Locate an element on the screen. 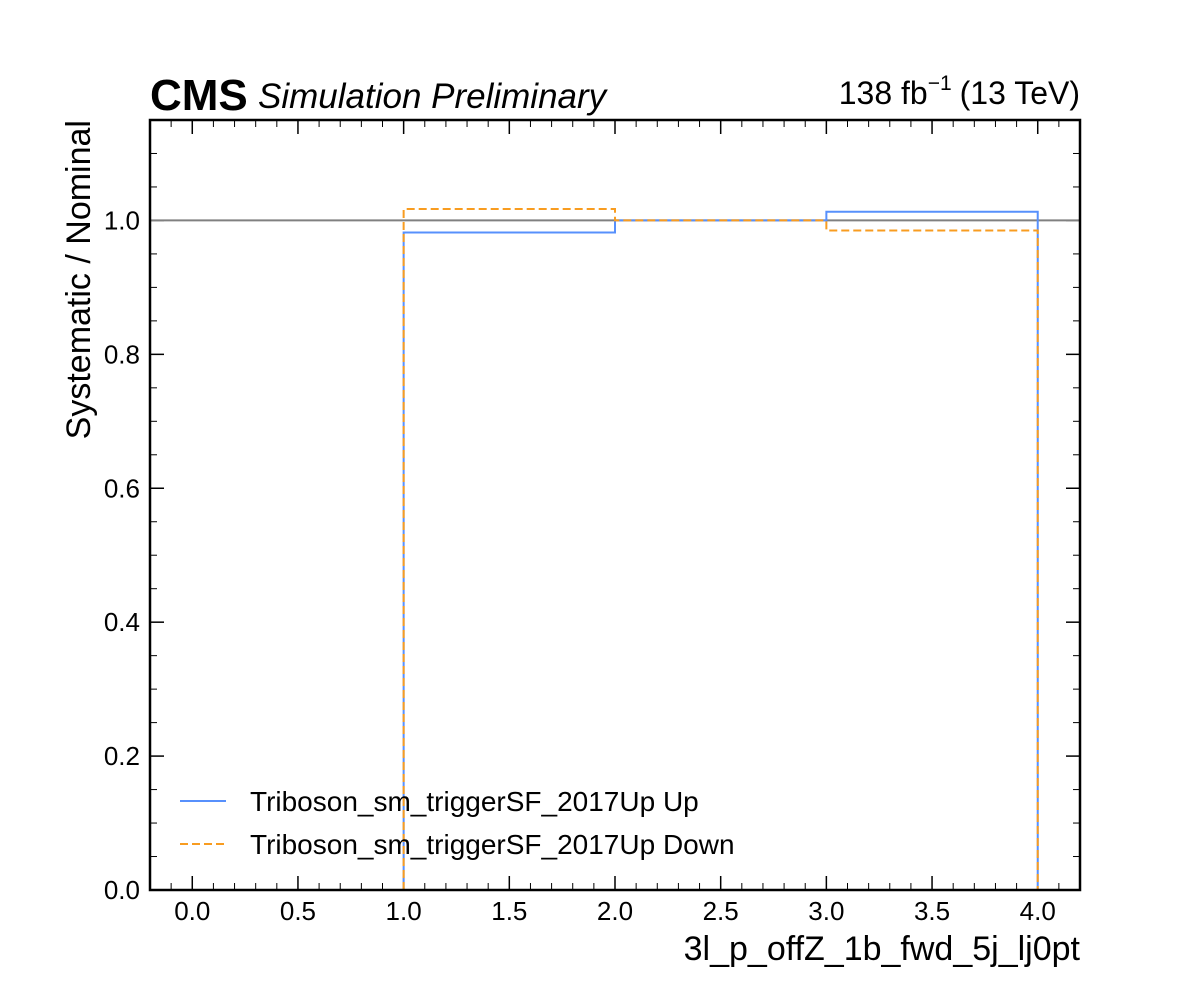 This screenshot has width=1200, height=1000. x-tick-label: 3.5 is located at coordinates (932, 911).